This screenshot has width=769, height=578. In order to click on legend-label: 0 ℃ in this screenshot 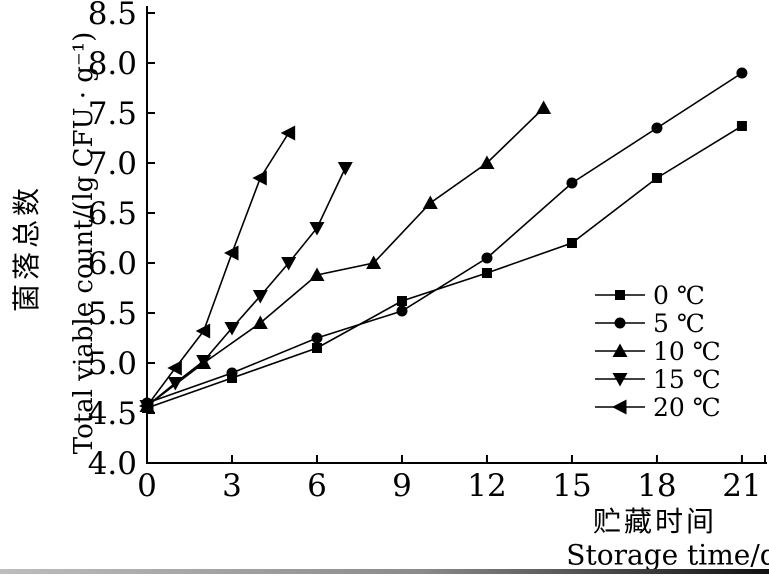, I will do `click(679, 295)`.